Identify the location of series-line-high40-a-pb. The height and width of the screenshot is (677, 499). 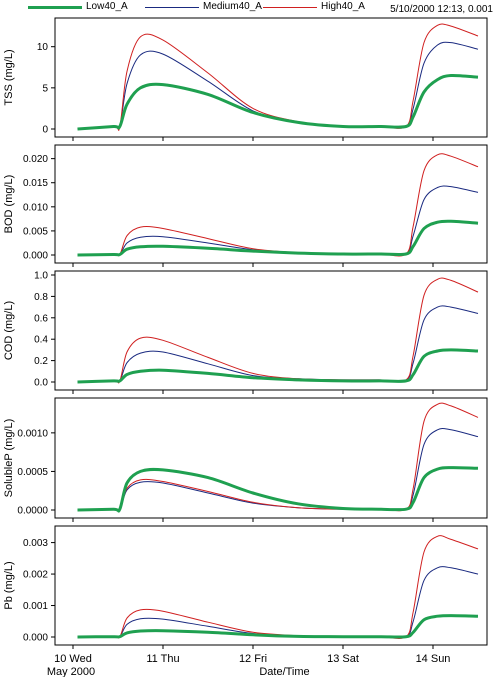
(278, 587).